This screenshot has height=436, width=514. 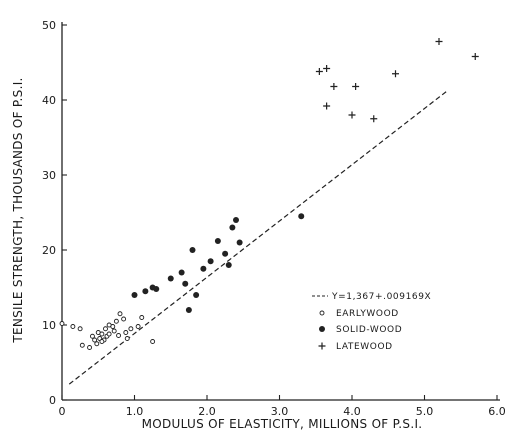 I want to click on legend-latewood-label: LATEWOOD, so click(x=364, y=347).